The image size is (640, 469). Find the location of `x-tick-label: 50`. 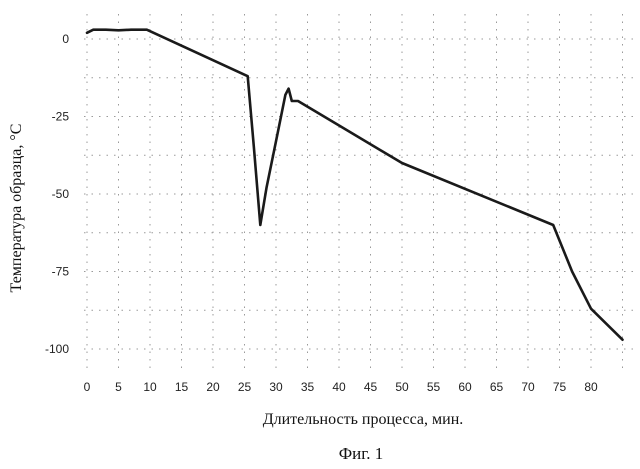

x-tick-label: 50 is located at coordinates (402, 387).